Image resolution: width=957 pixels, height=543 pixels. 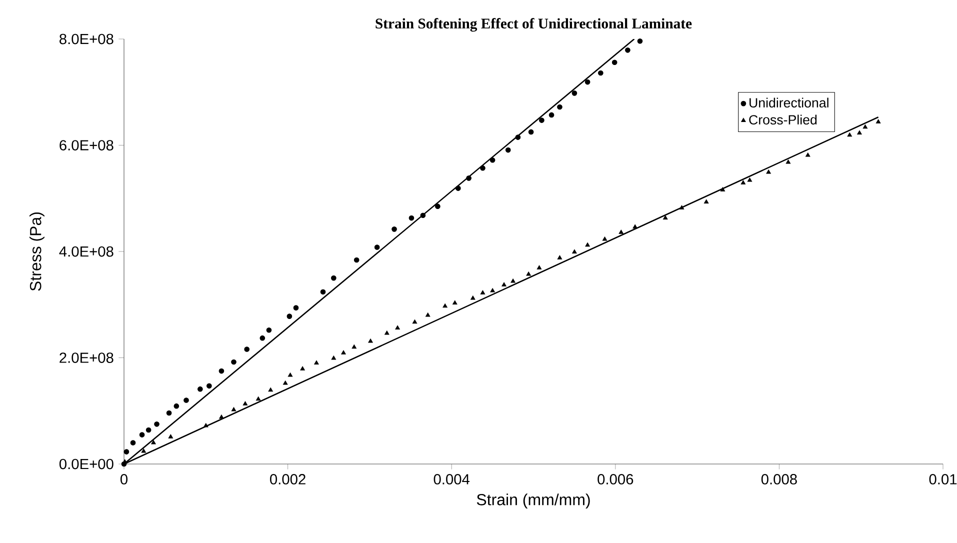 What do you see at coordinates (533, 501) in the screenshot?
I see `x-axis-title: Strain (mm/mm)` at bounding box center [533, 501].